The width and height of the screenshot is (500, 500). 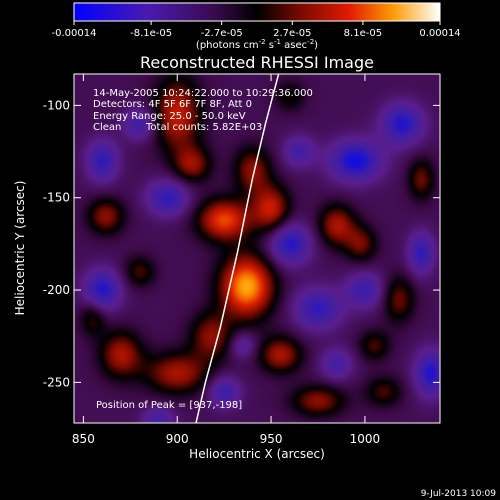 What do you see at coordinates (169, 116) in the screenshot?
I see `annotation-energy-range: Energy Range: 25.0 - 50.0 keV` at bounding box center [169, 116].